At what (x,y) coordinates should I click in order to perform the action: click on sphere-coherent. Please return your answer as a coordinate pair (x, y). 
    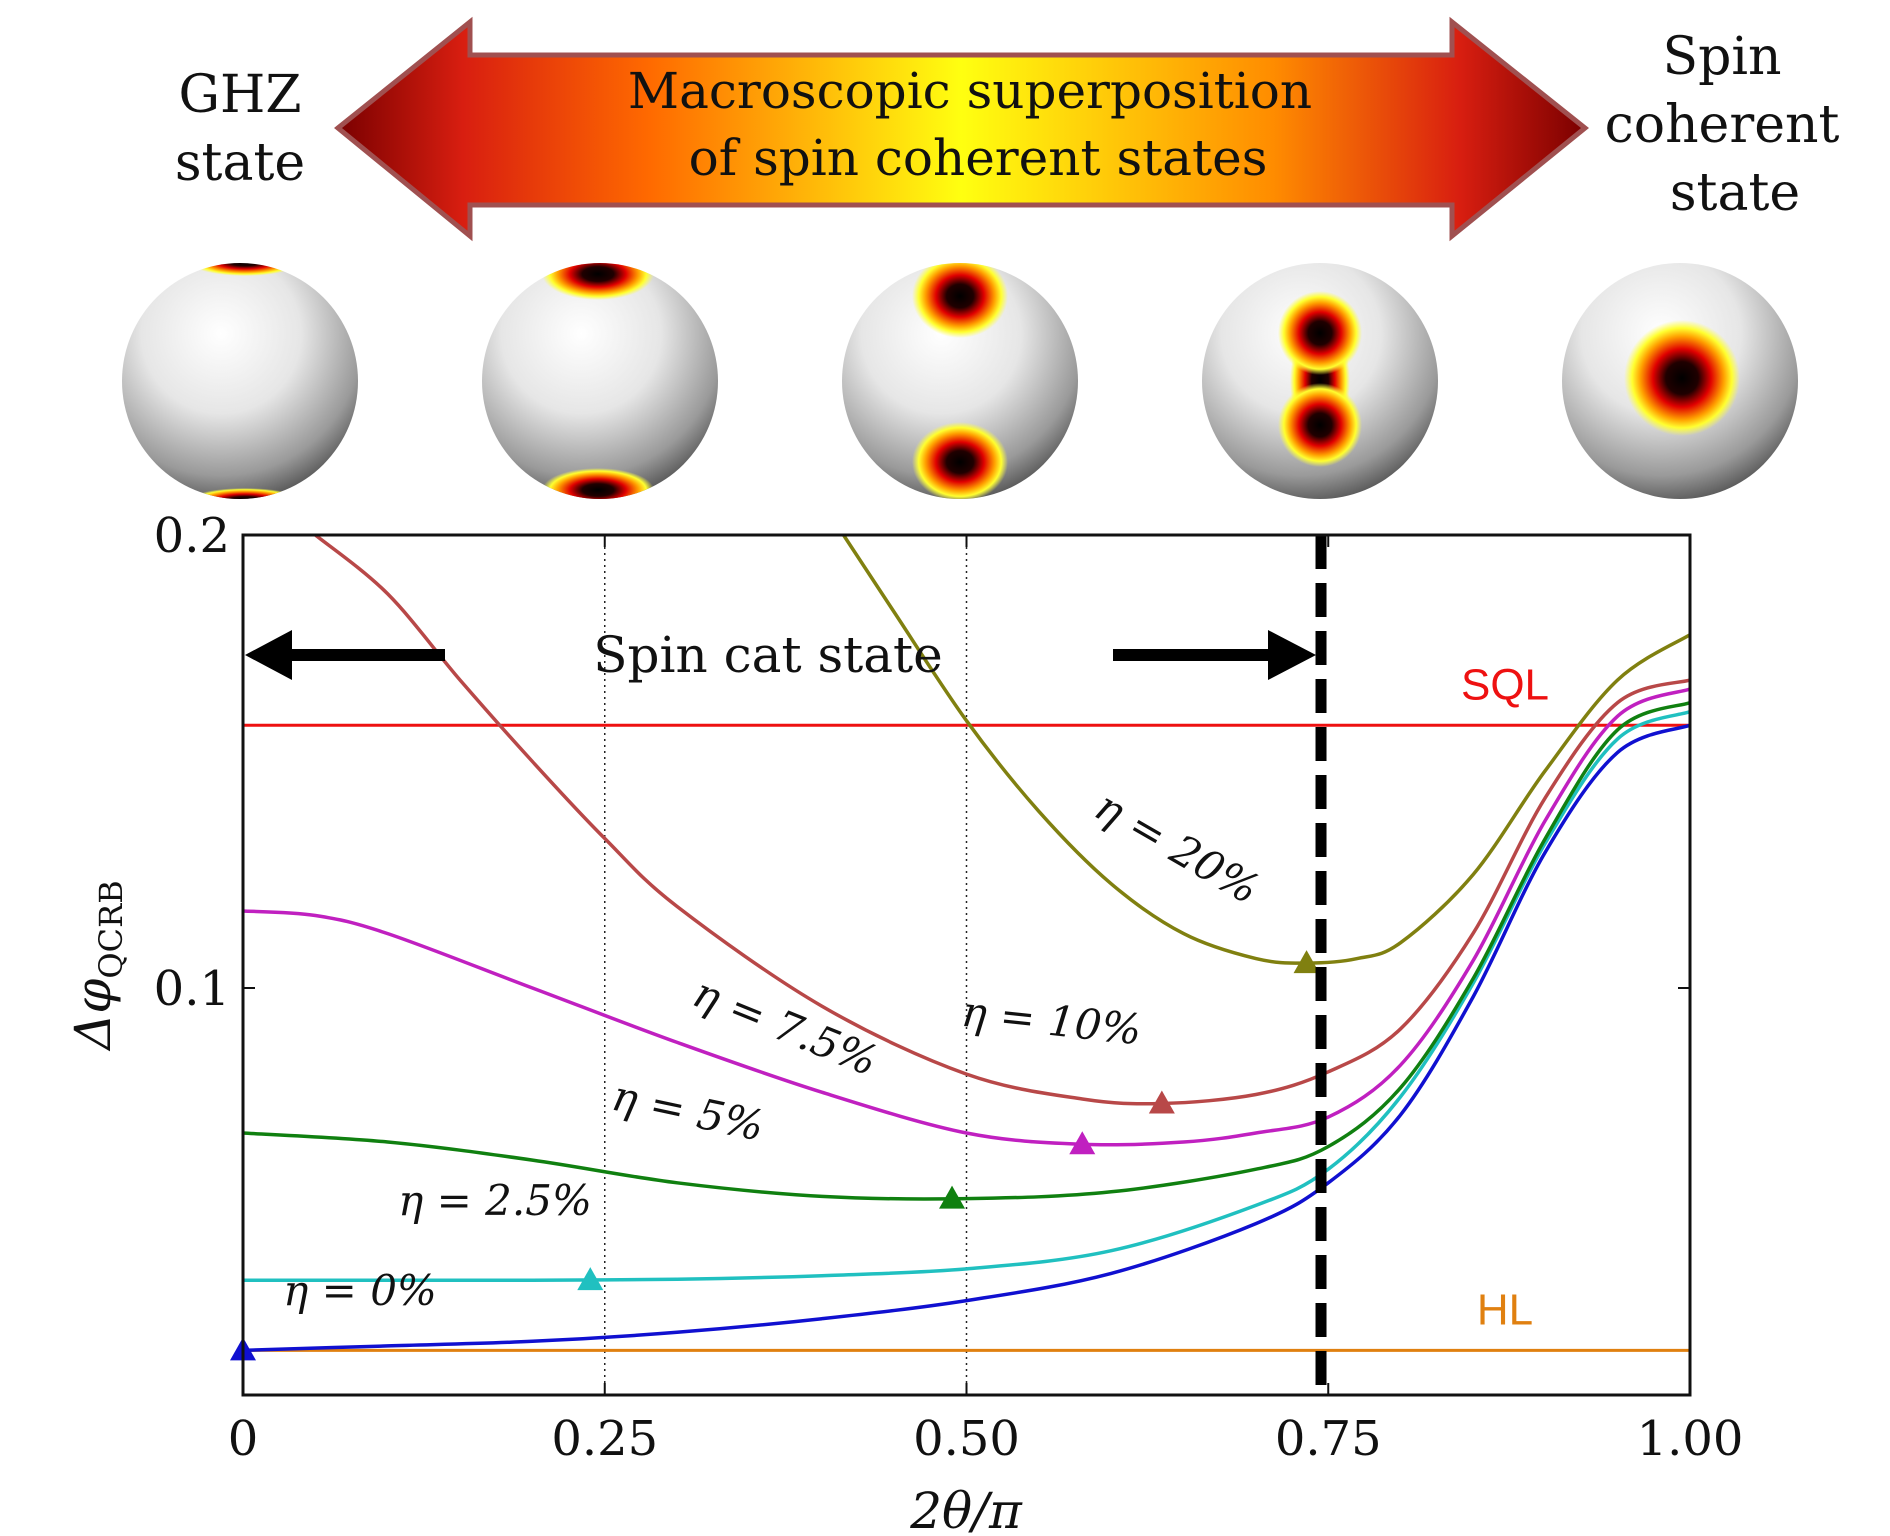
    Looking at the image, I should click on (1680, 381).